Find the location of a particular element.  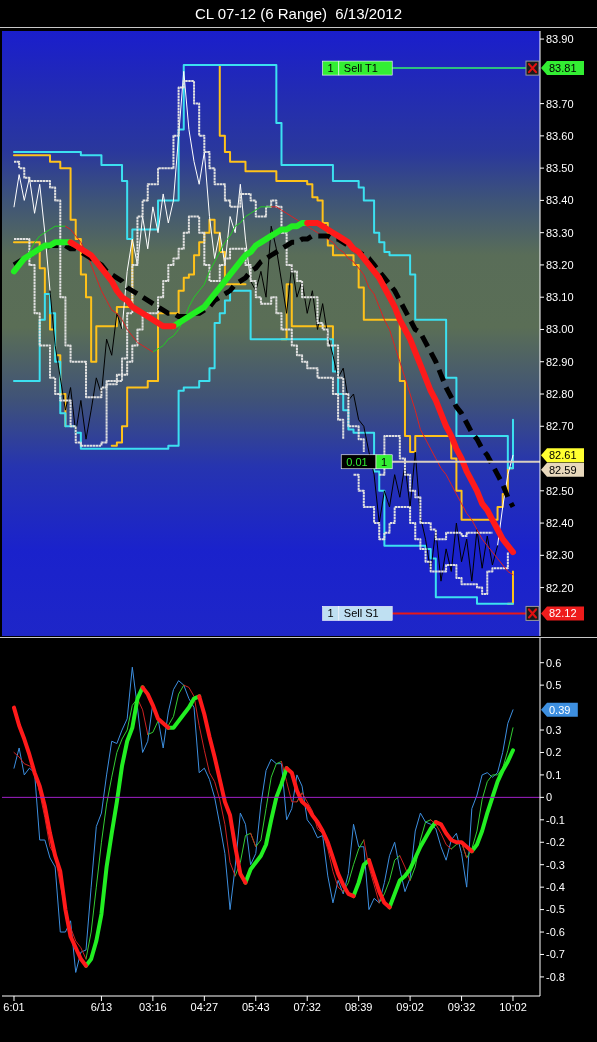

y-tick-label: 83.00 is located at coordinates (560, 329).